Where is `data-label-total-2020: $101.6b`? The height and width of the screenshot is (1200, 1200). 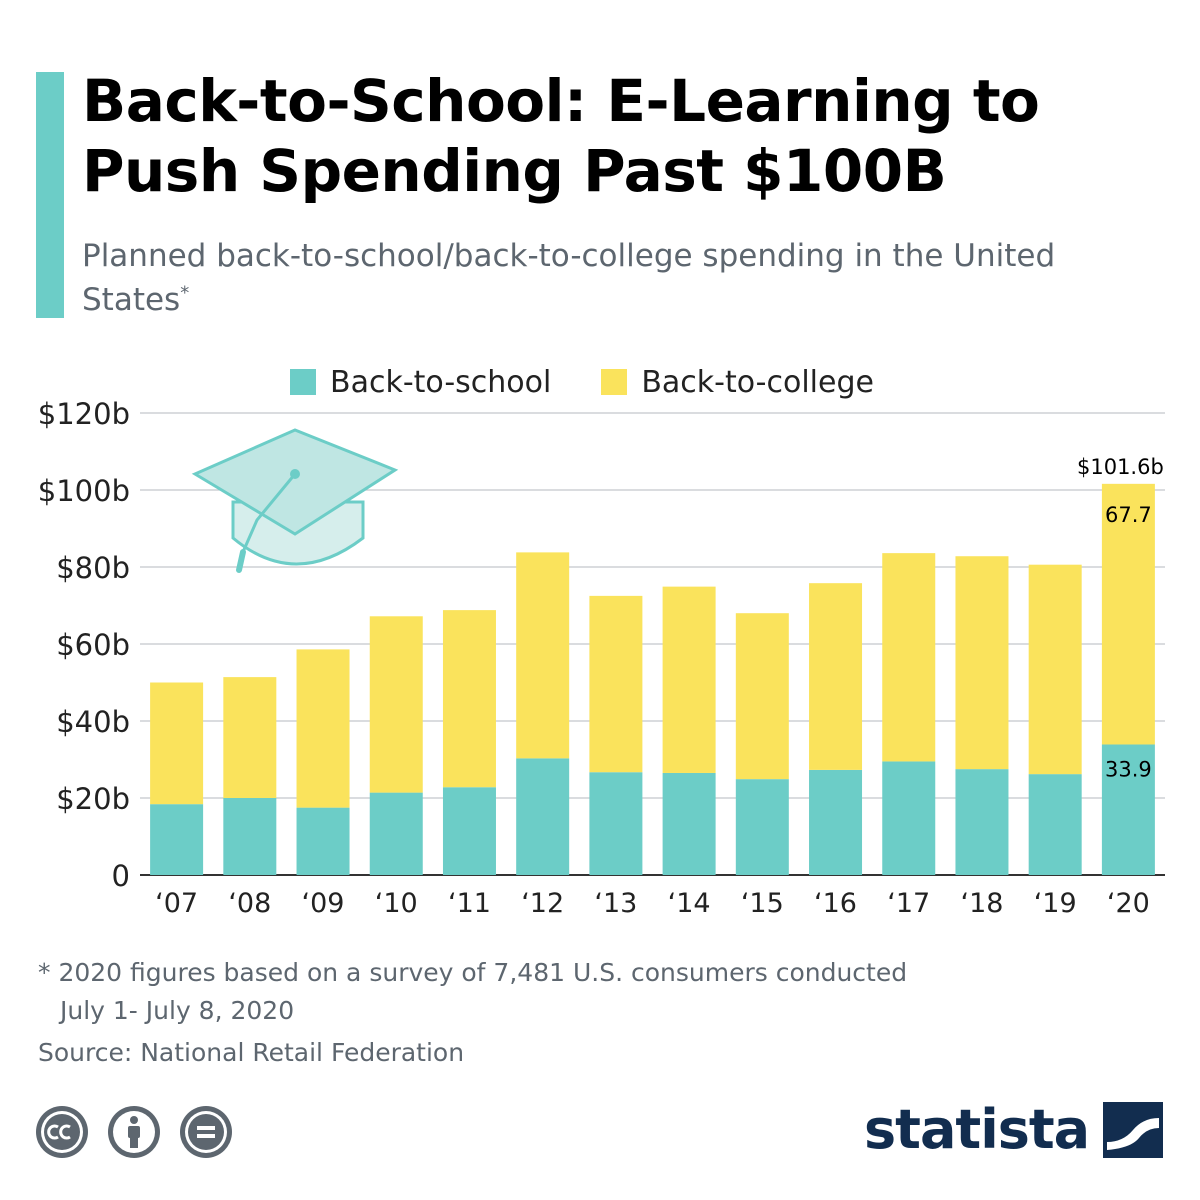
data-label-total-2020: $101.6b is located at coordinates (1120, 467).